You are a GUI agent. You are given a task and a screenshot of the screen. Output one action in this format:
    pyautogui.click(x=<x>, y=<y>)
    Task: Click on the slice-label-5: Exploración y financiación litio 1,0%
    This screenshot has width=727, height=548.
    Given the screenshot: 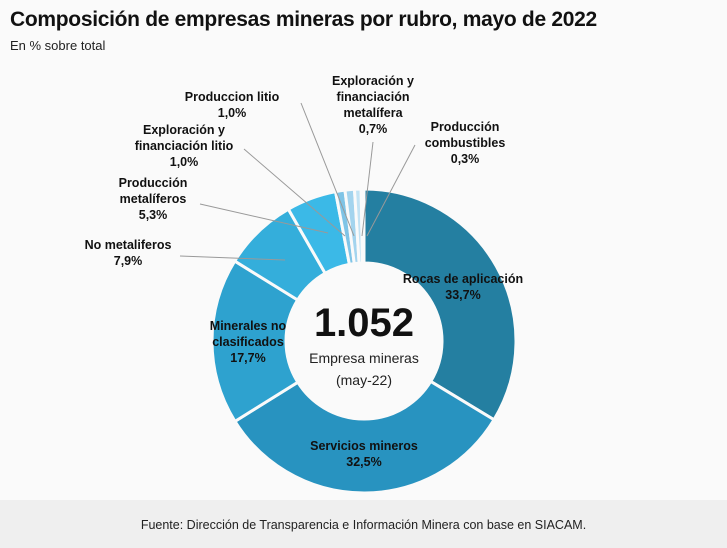 What is the action you would take?
    pyautogui.click(x=184, y=146)
    